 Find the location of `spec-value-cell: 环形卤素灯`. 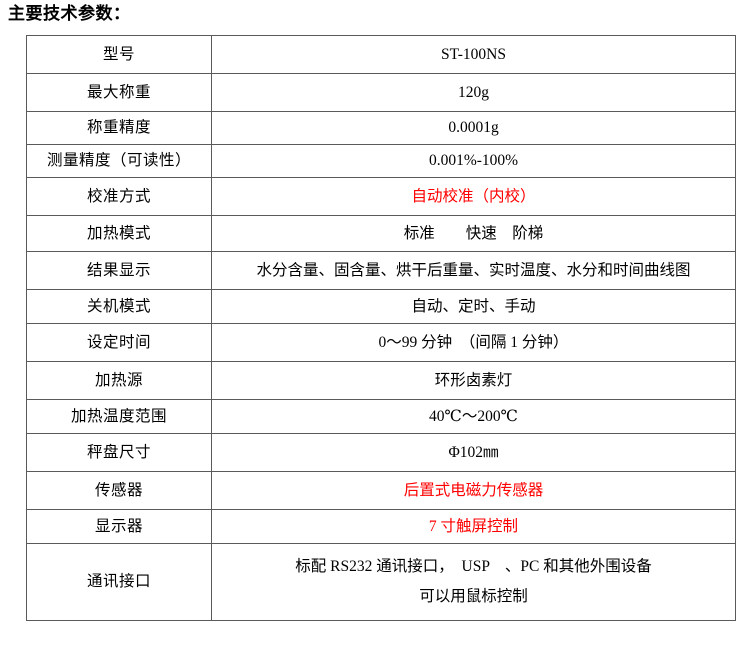

spec-value-cell: 环形卤素灯 is located at coordinates (473, 380).